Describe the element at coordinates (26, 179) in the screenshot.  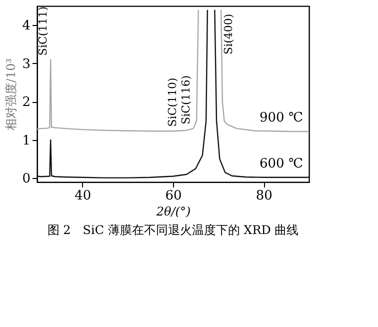
I see `y-tick-label: 0` at that location.